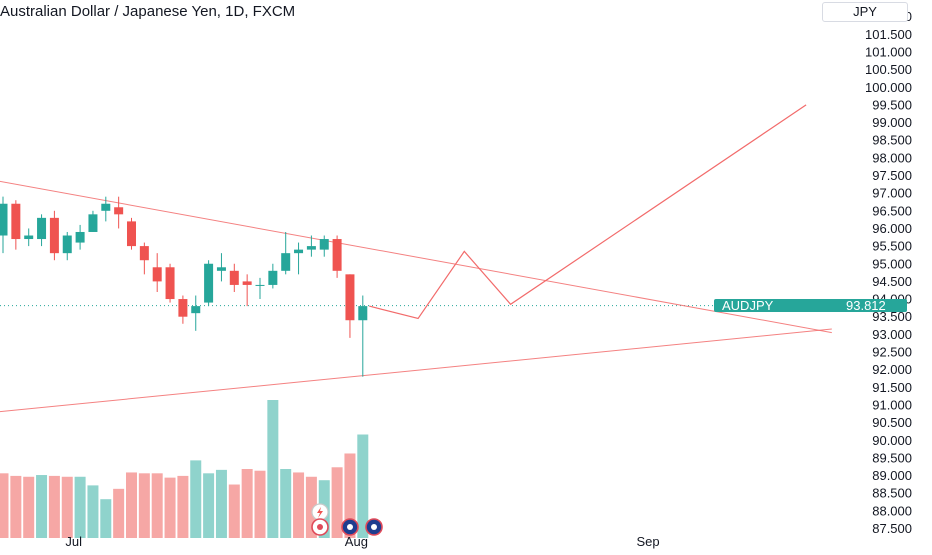  I want to click on event-marker-news, so click(320, 527).